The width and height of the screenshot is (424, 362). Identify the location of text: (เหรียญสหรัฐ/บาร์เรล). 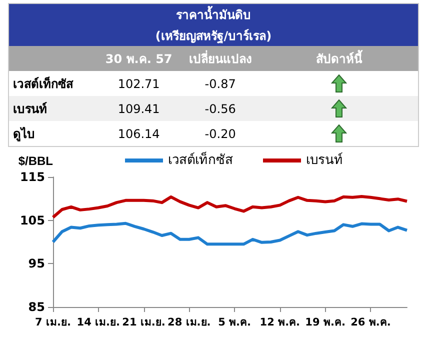
(213, 35).